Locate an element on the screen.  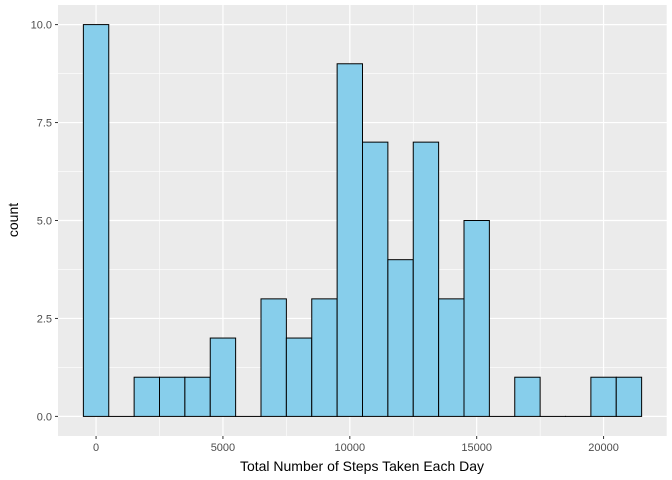
y-axis-ticks: 0.0 2.5 5.0 7.5 10.0 is located at coordinates (44, 221).